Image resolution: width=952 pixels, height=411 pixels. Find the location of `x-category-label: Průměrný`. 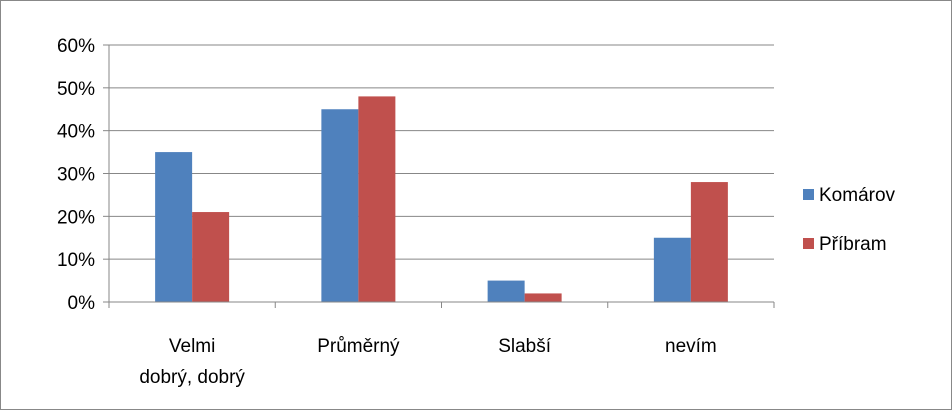

x-category-label: Průměrný is located at coordinates (358, 346).